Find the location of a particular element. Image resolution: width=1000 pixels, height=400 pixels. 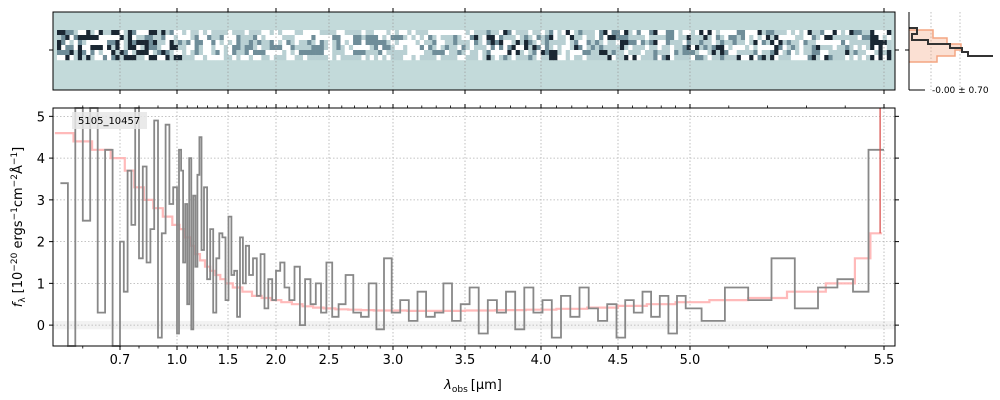

x-tick-label: 2.0 is located at coordinates (276, 360).